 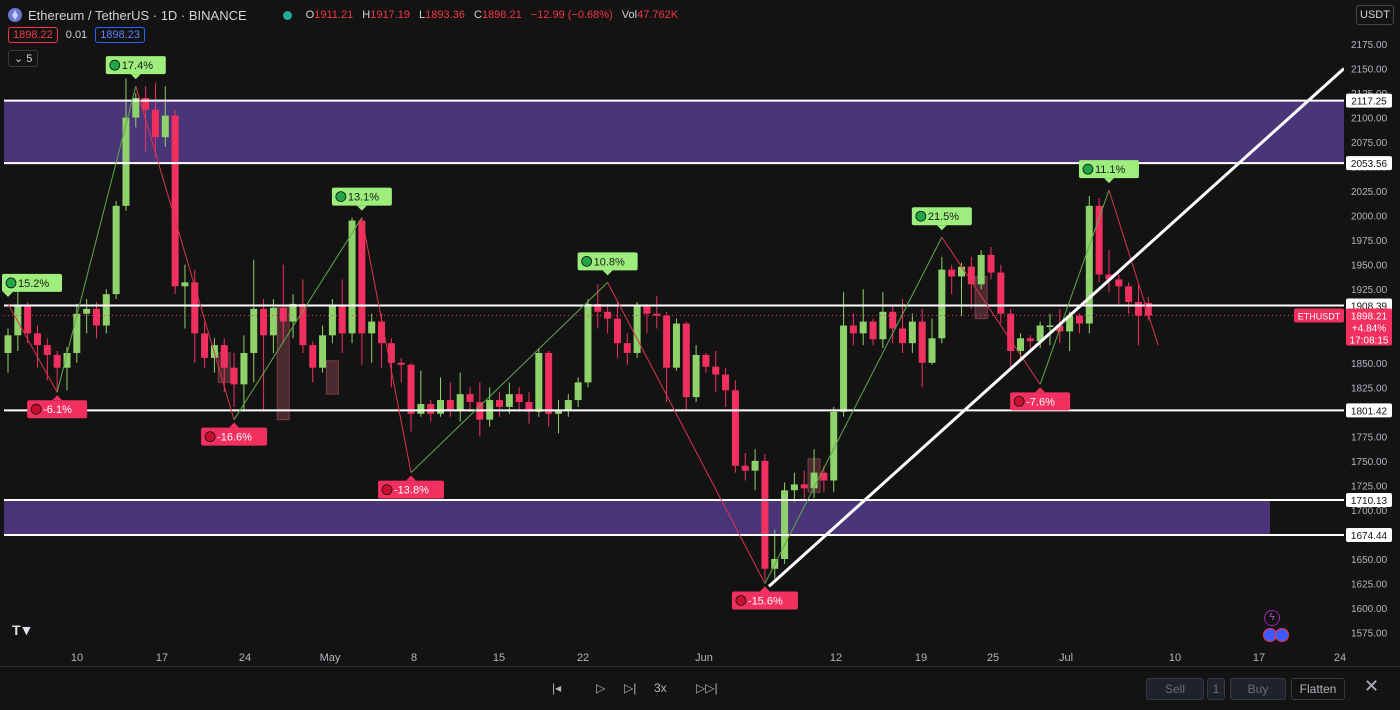 I want to click on y-tick-label: 1850.00, so click(x=1369, y=364).